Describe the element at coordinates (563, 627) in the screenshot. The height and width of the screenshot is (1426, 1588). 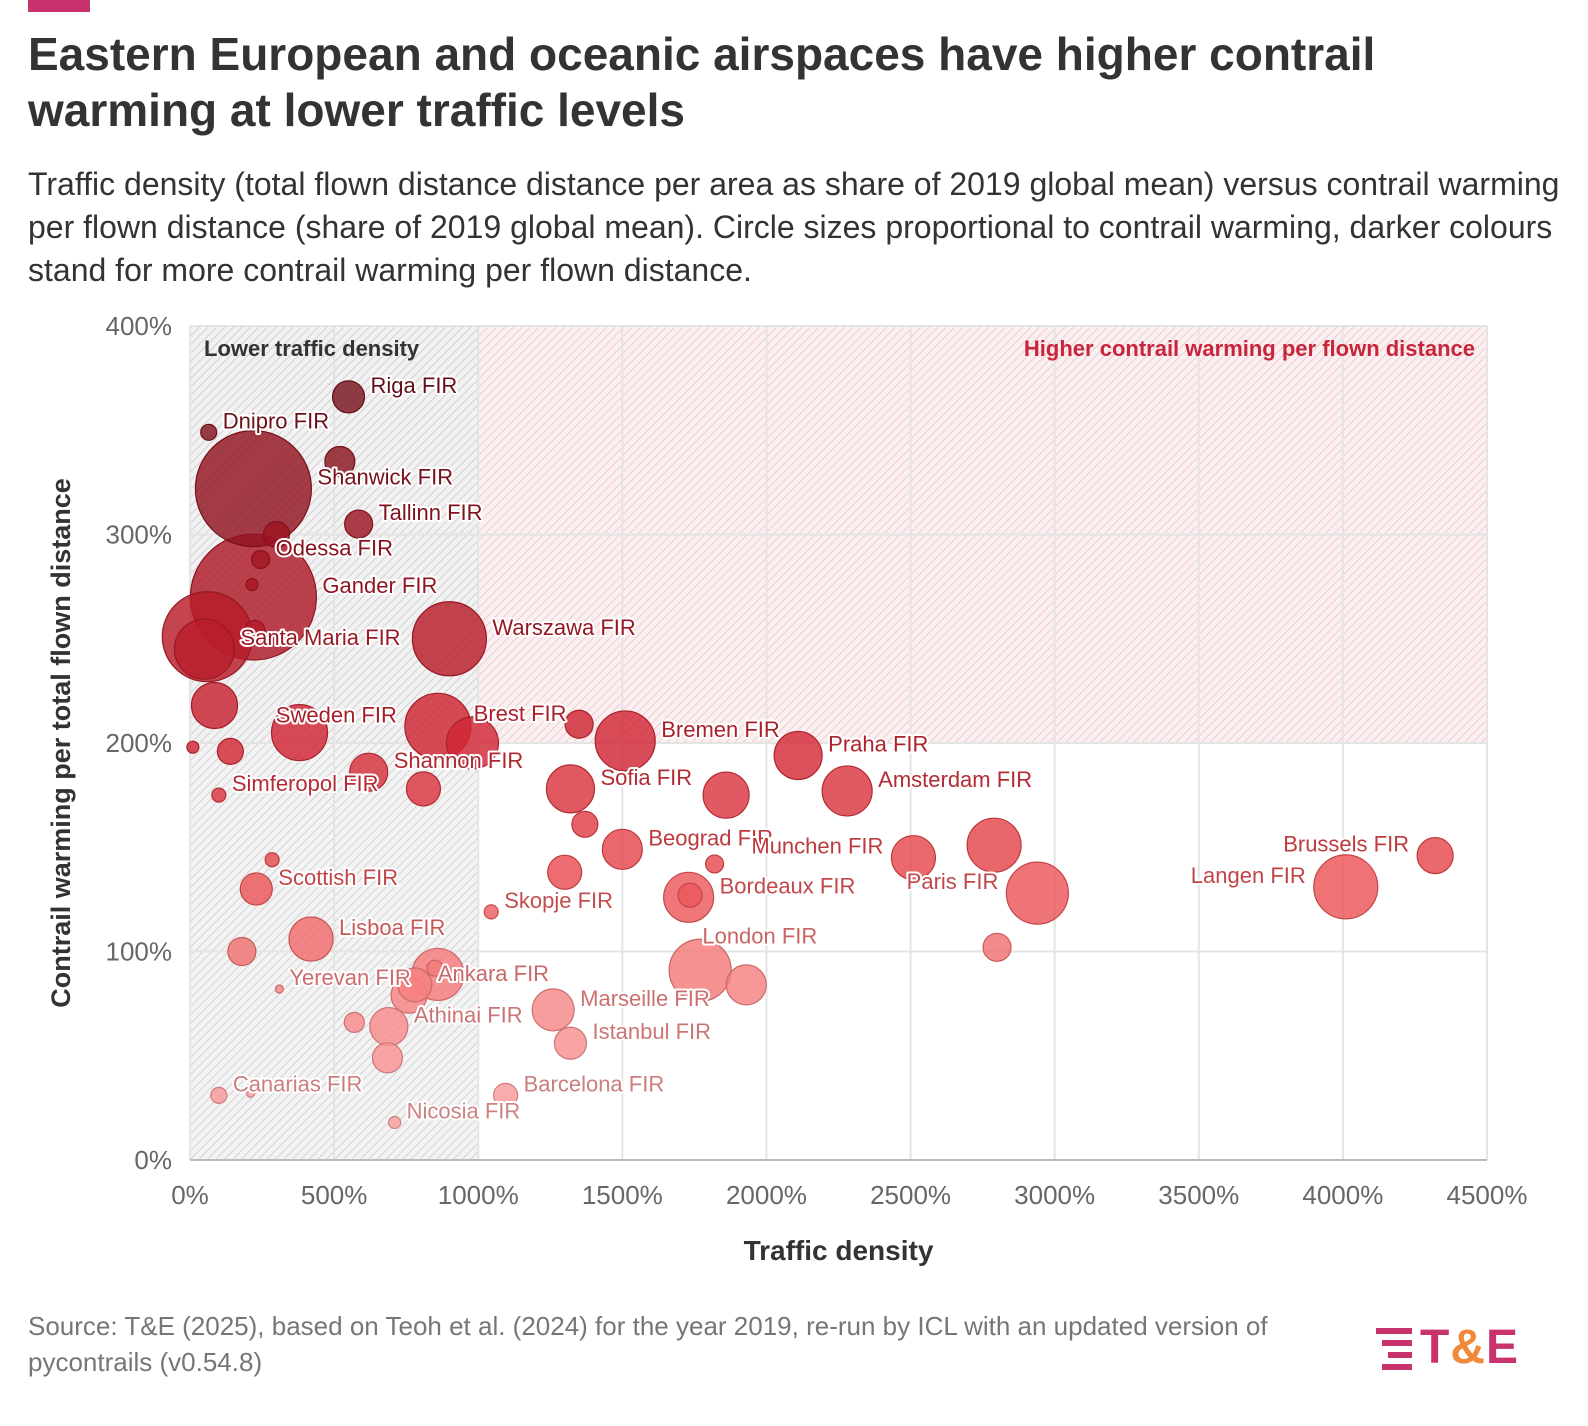
I see `point-label: Warszawa FIR` at that location.